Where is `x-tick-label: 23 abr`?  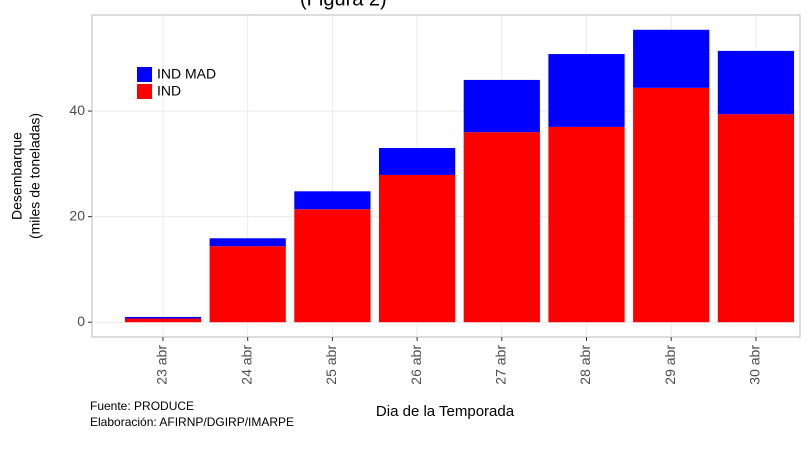
x-tick-label: 23 abr is located at coordinates (162, 365).